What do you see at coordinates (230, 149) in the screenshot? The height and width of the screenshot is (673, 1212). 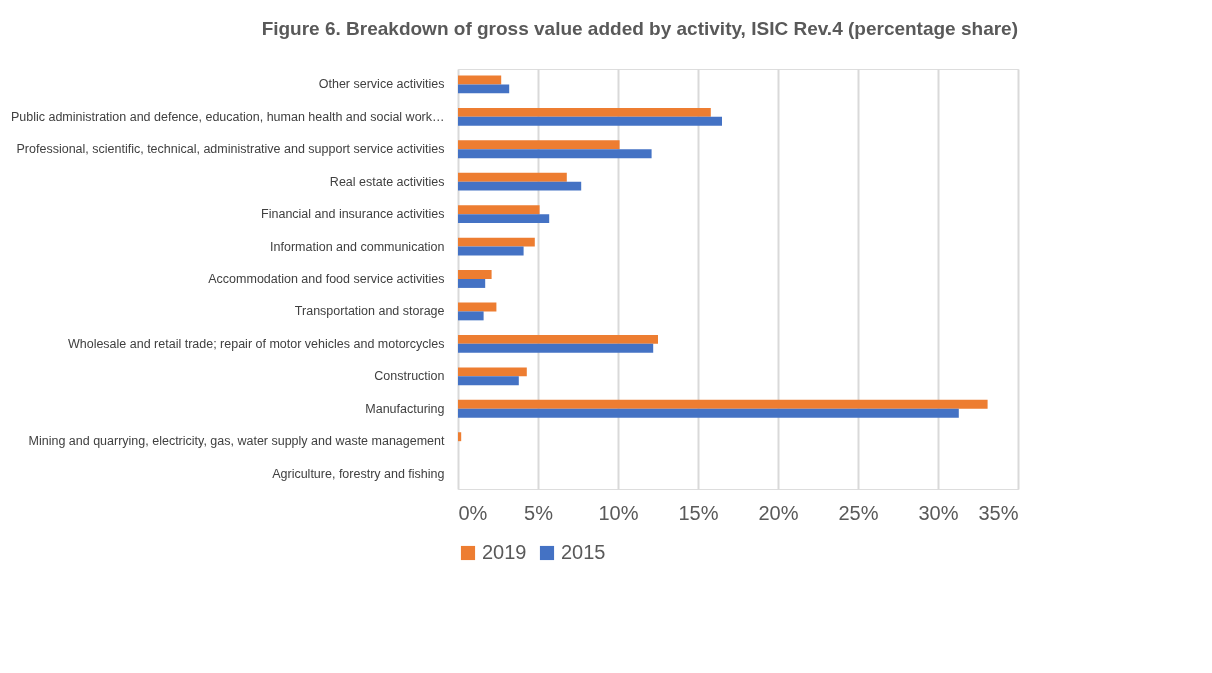 I see `y-tick-label: Professional, scientific, technical, administrative and support service activities` at bounding box center [230, 149].